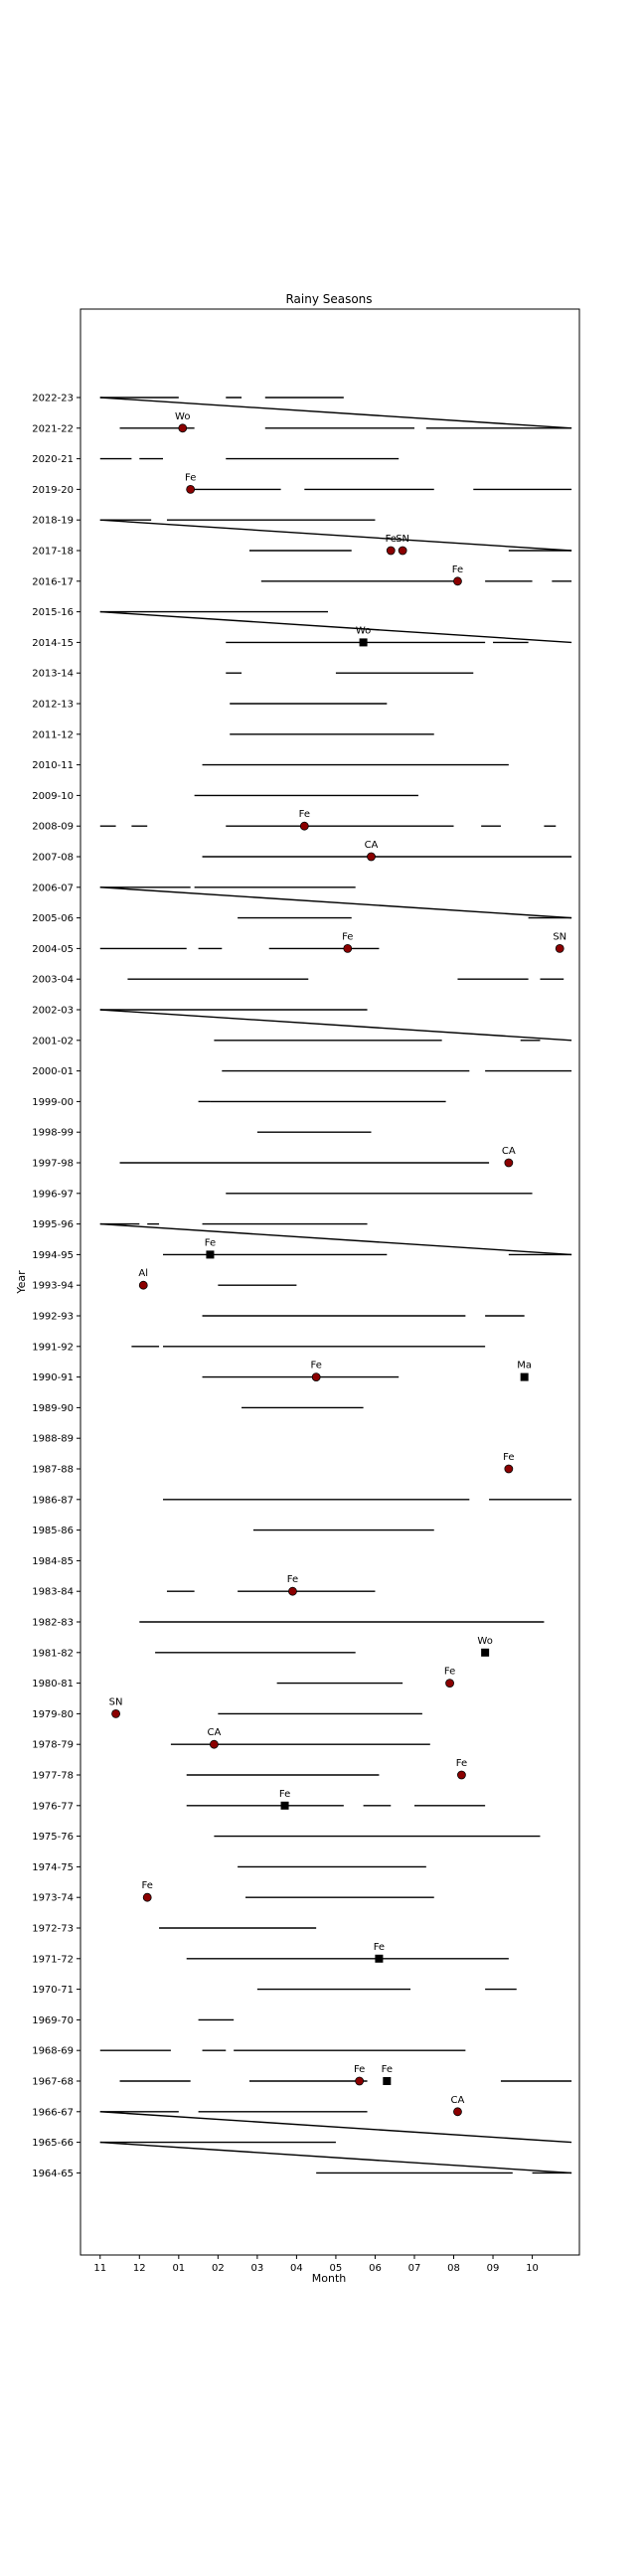  I want to click on y-tick-label: 1995-96, so click(53, 1224).